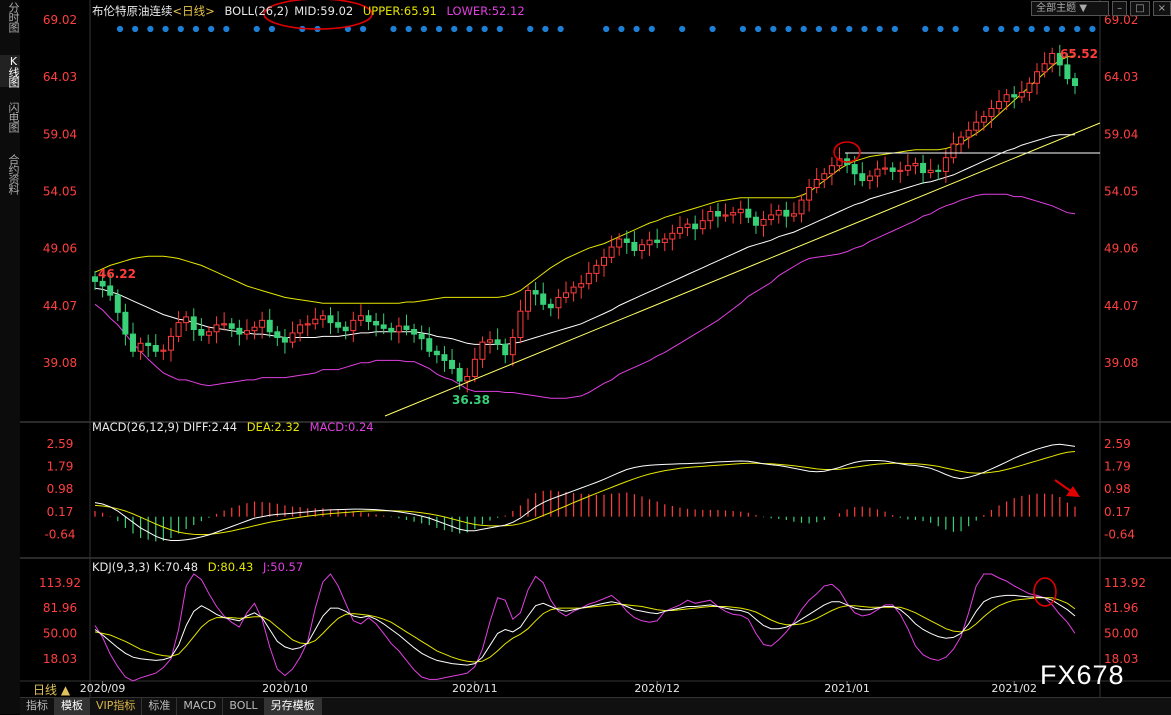  Describe the element at coordinates (471, 400) in the screenshot. I see `price-annotation: 36.38` at that location.